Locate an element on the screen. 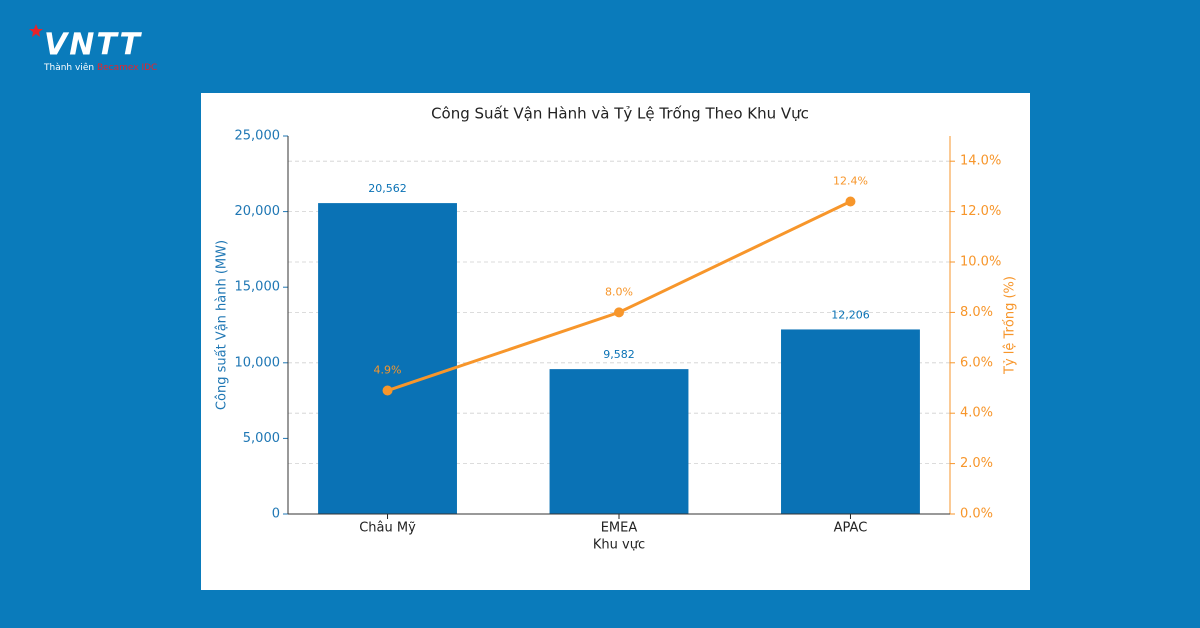 The width and height of the screenshot is (1200, 628). y2-tick-label: 12.0% is located at coordinates (980, 211).